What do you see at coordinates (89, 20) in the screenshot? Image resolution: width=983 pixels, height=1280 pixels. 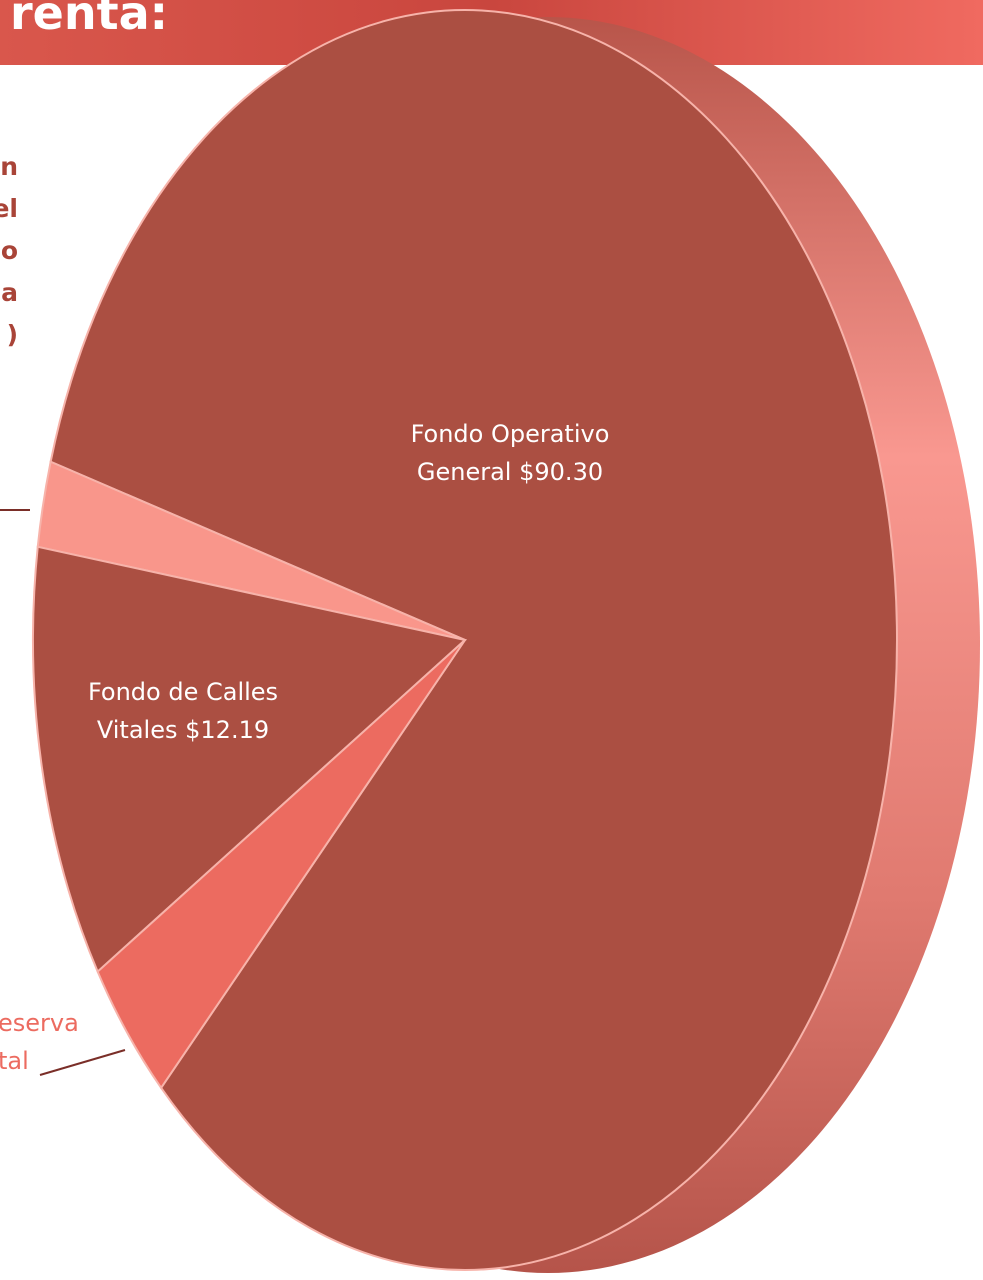 I see `slide-title: renta:` at bounding box center [89, 20].